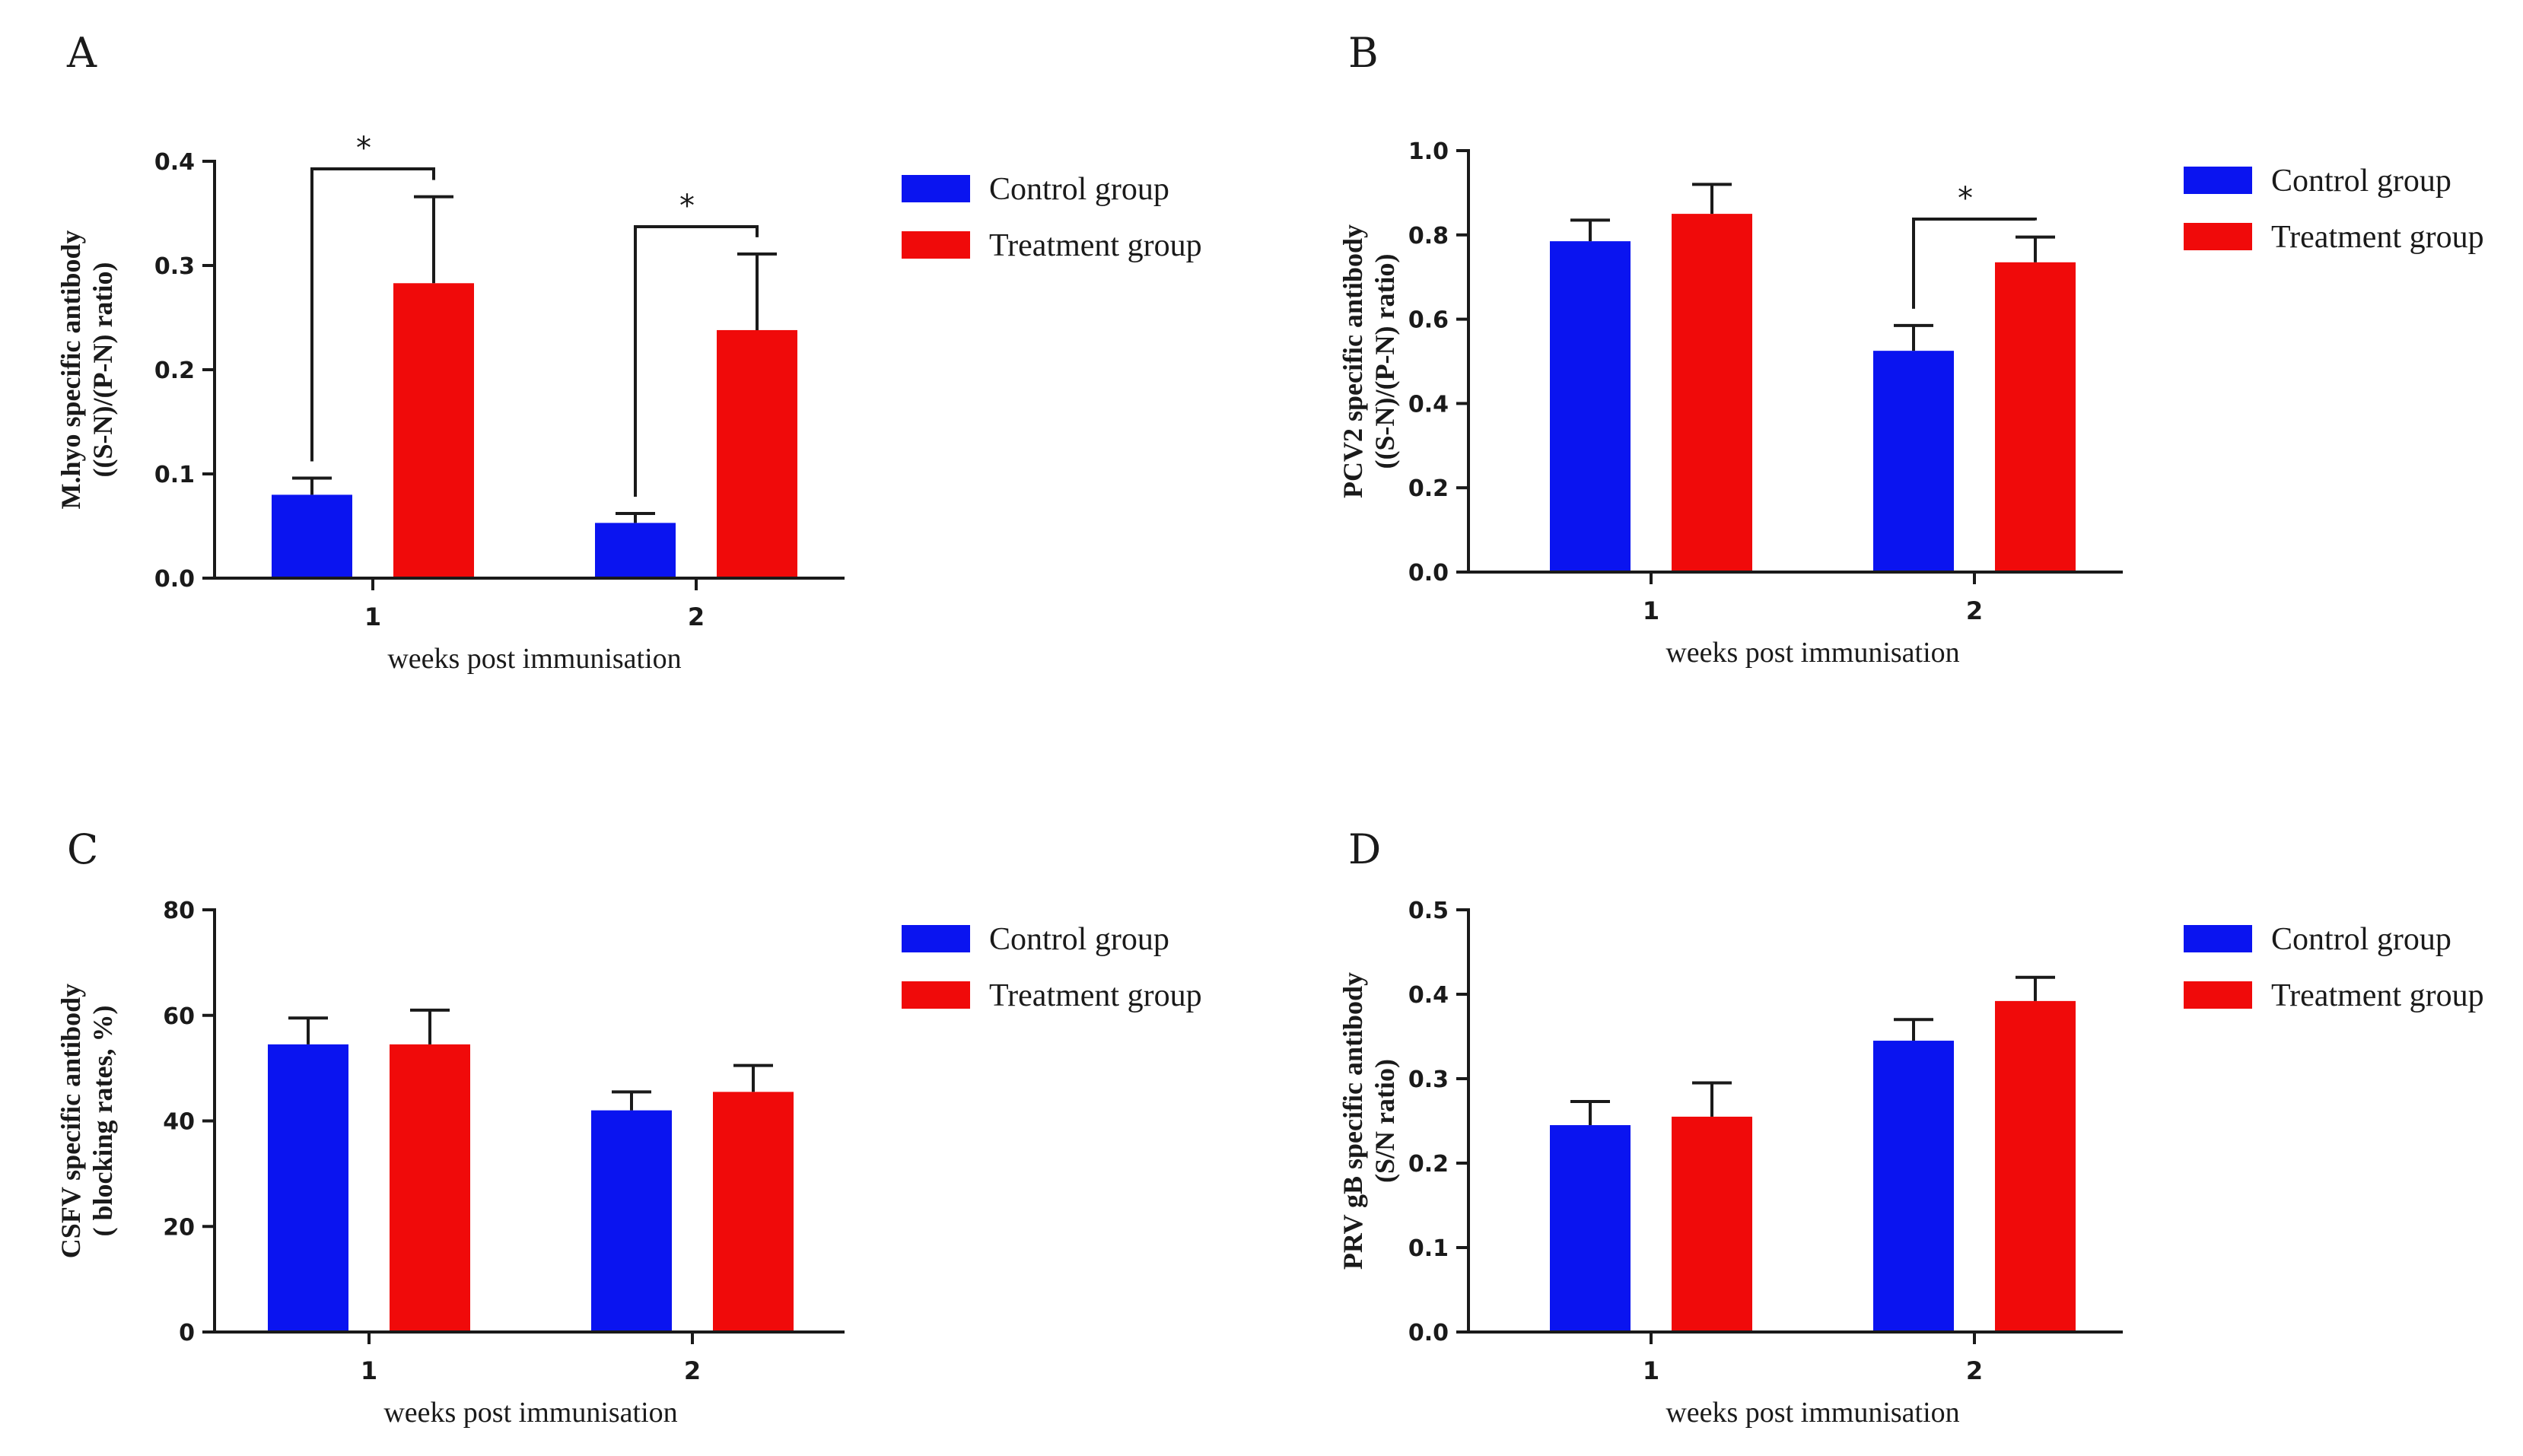 This screenshot has height=1456, width=2523. Describe the element at coordinates (102, 1121) in the screenshot. I see `y-axis-label-line-2: ( blocking rates, %)` at that location.